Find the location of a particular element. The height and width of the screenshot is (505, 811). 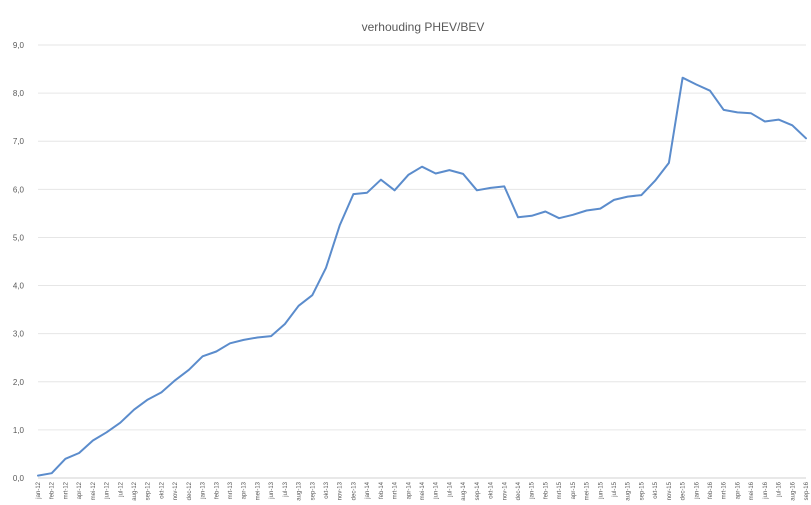

y-tick-label: 6,0 is located at coordinates (19, 189).